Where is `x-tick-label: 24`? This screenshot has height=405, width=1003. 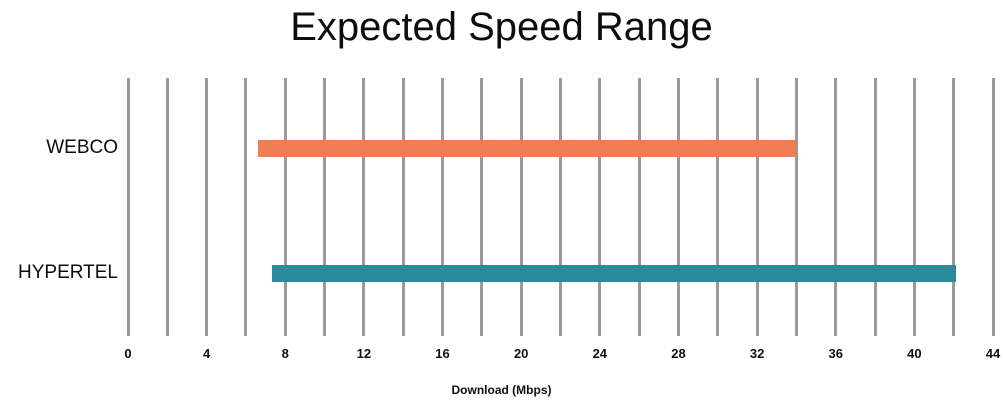 x-tick-label: 24 is located at coordinates (600, 353).